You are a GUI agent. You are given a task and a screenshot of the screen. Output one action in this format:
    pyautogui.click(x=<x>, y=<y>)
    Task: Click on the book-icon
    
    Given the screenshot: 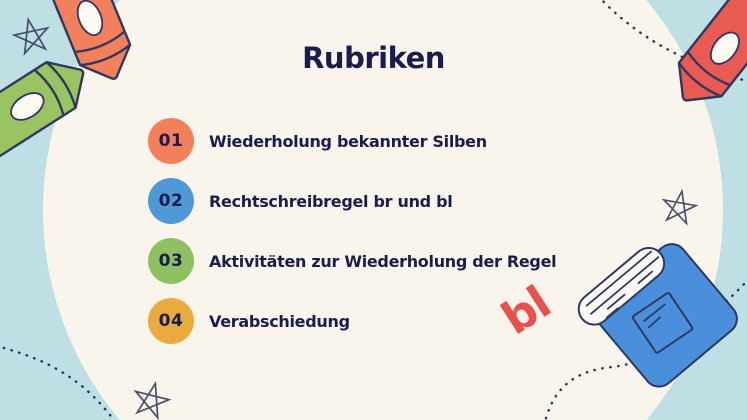 What is the action you would take?
    pyautogui.click(x=657, y=315)
    